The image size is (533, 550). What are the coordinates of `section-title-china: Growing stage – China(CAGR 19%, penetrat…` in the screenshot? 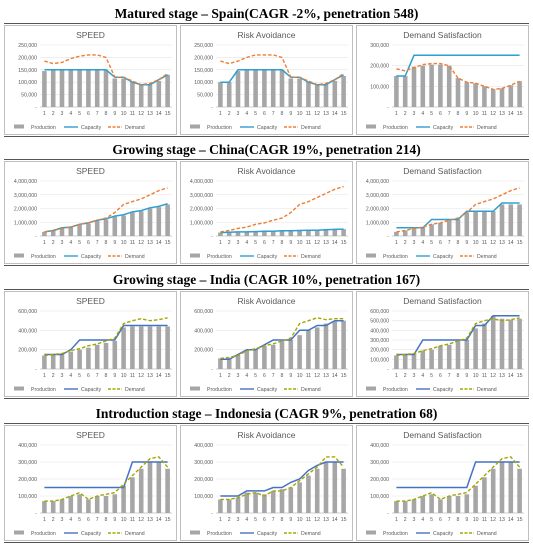 It's located at (266, 149).